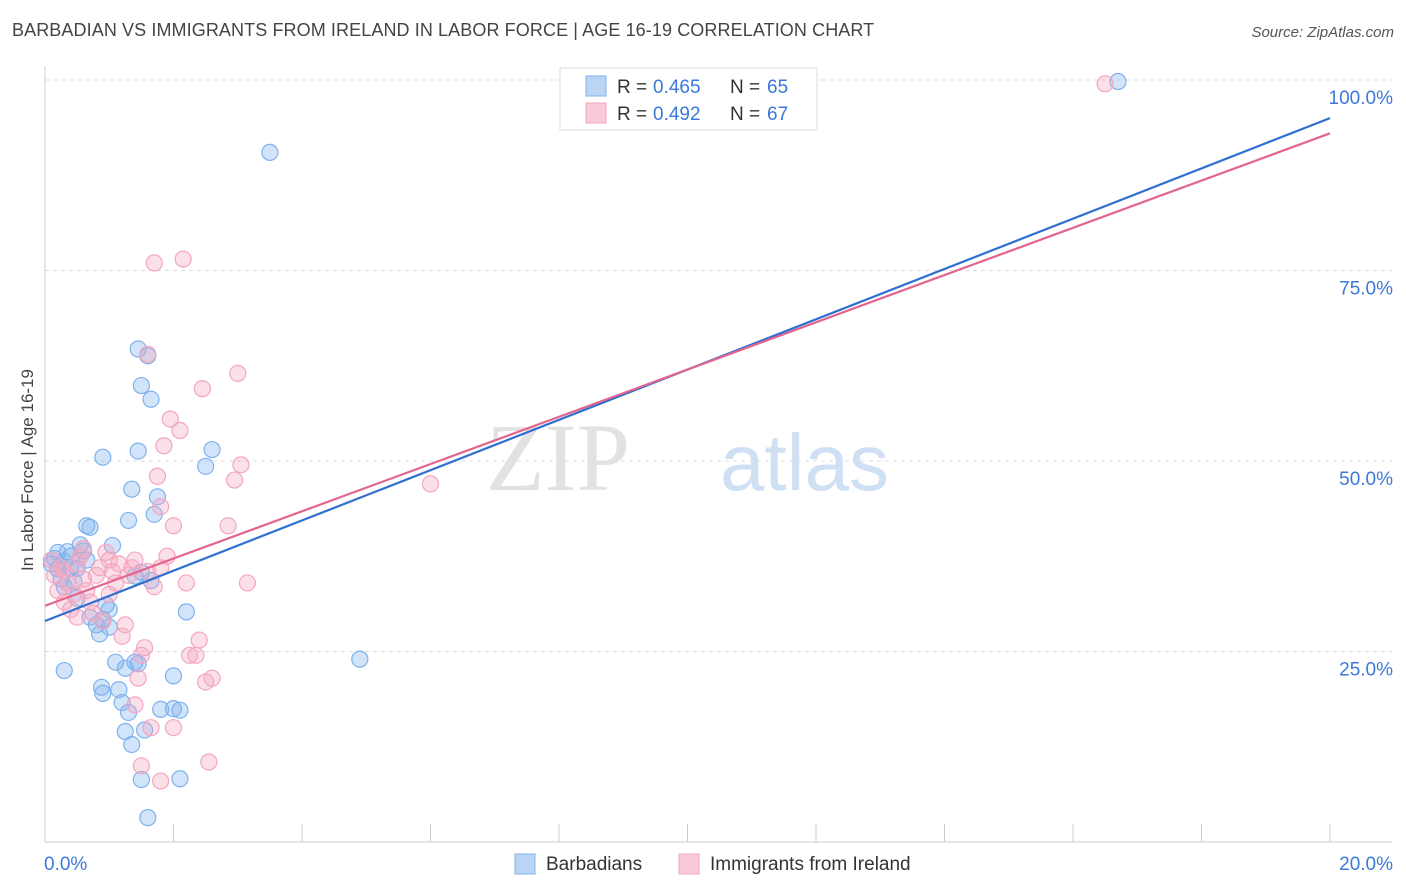 The width and height of the screenshot is (1406, 892). What do you see at coordinates (596, 86) in the screenshot?
I see `stats-legend-swatch-barbadians` at bounding box center [596, 86].